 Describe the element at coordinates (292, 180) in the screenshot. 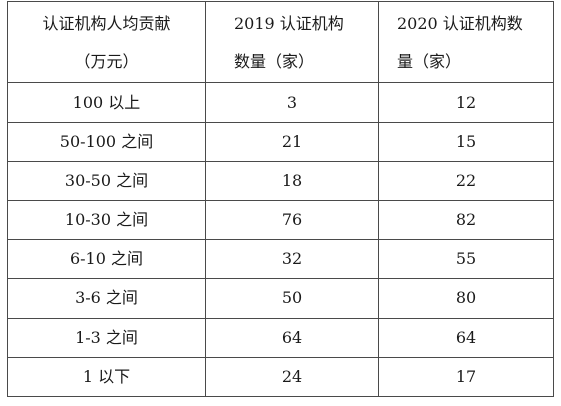

I see `cell-2019: 18` at that location.